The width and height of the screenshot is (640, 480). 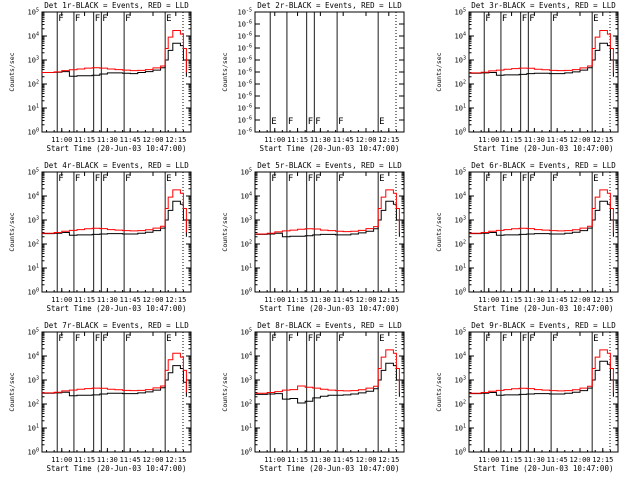 What do you see at coordinates (116, 5) in the screenshot?
I see `panel-title: Det 1r-BLACK = Events, RED = LLD` at bounding box center [116, 5].